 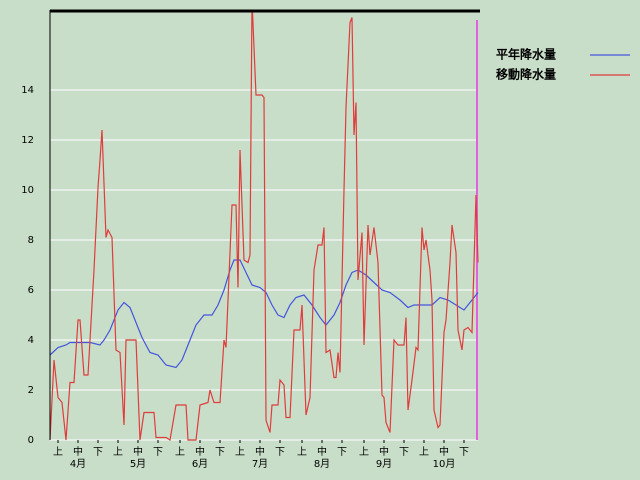 What do you see at coordinates (78, 464) in the screenshot?
I see `month-label: 4月` at bounding box center [78, 464].